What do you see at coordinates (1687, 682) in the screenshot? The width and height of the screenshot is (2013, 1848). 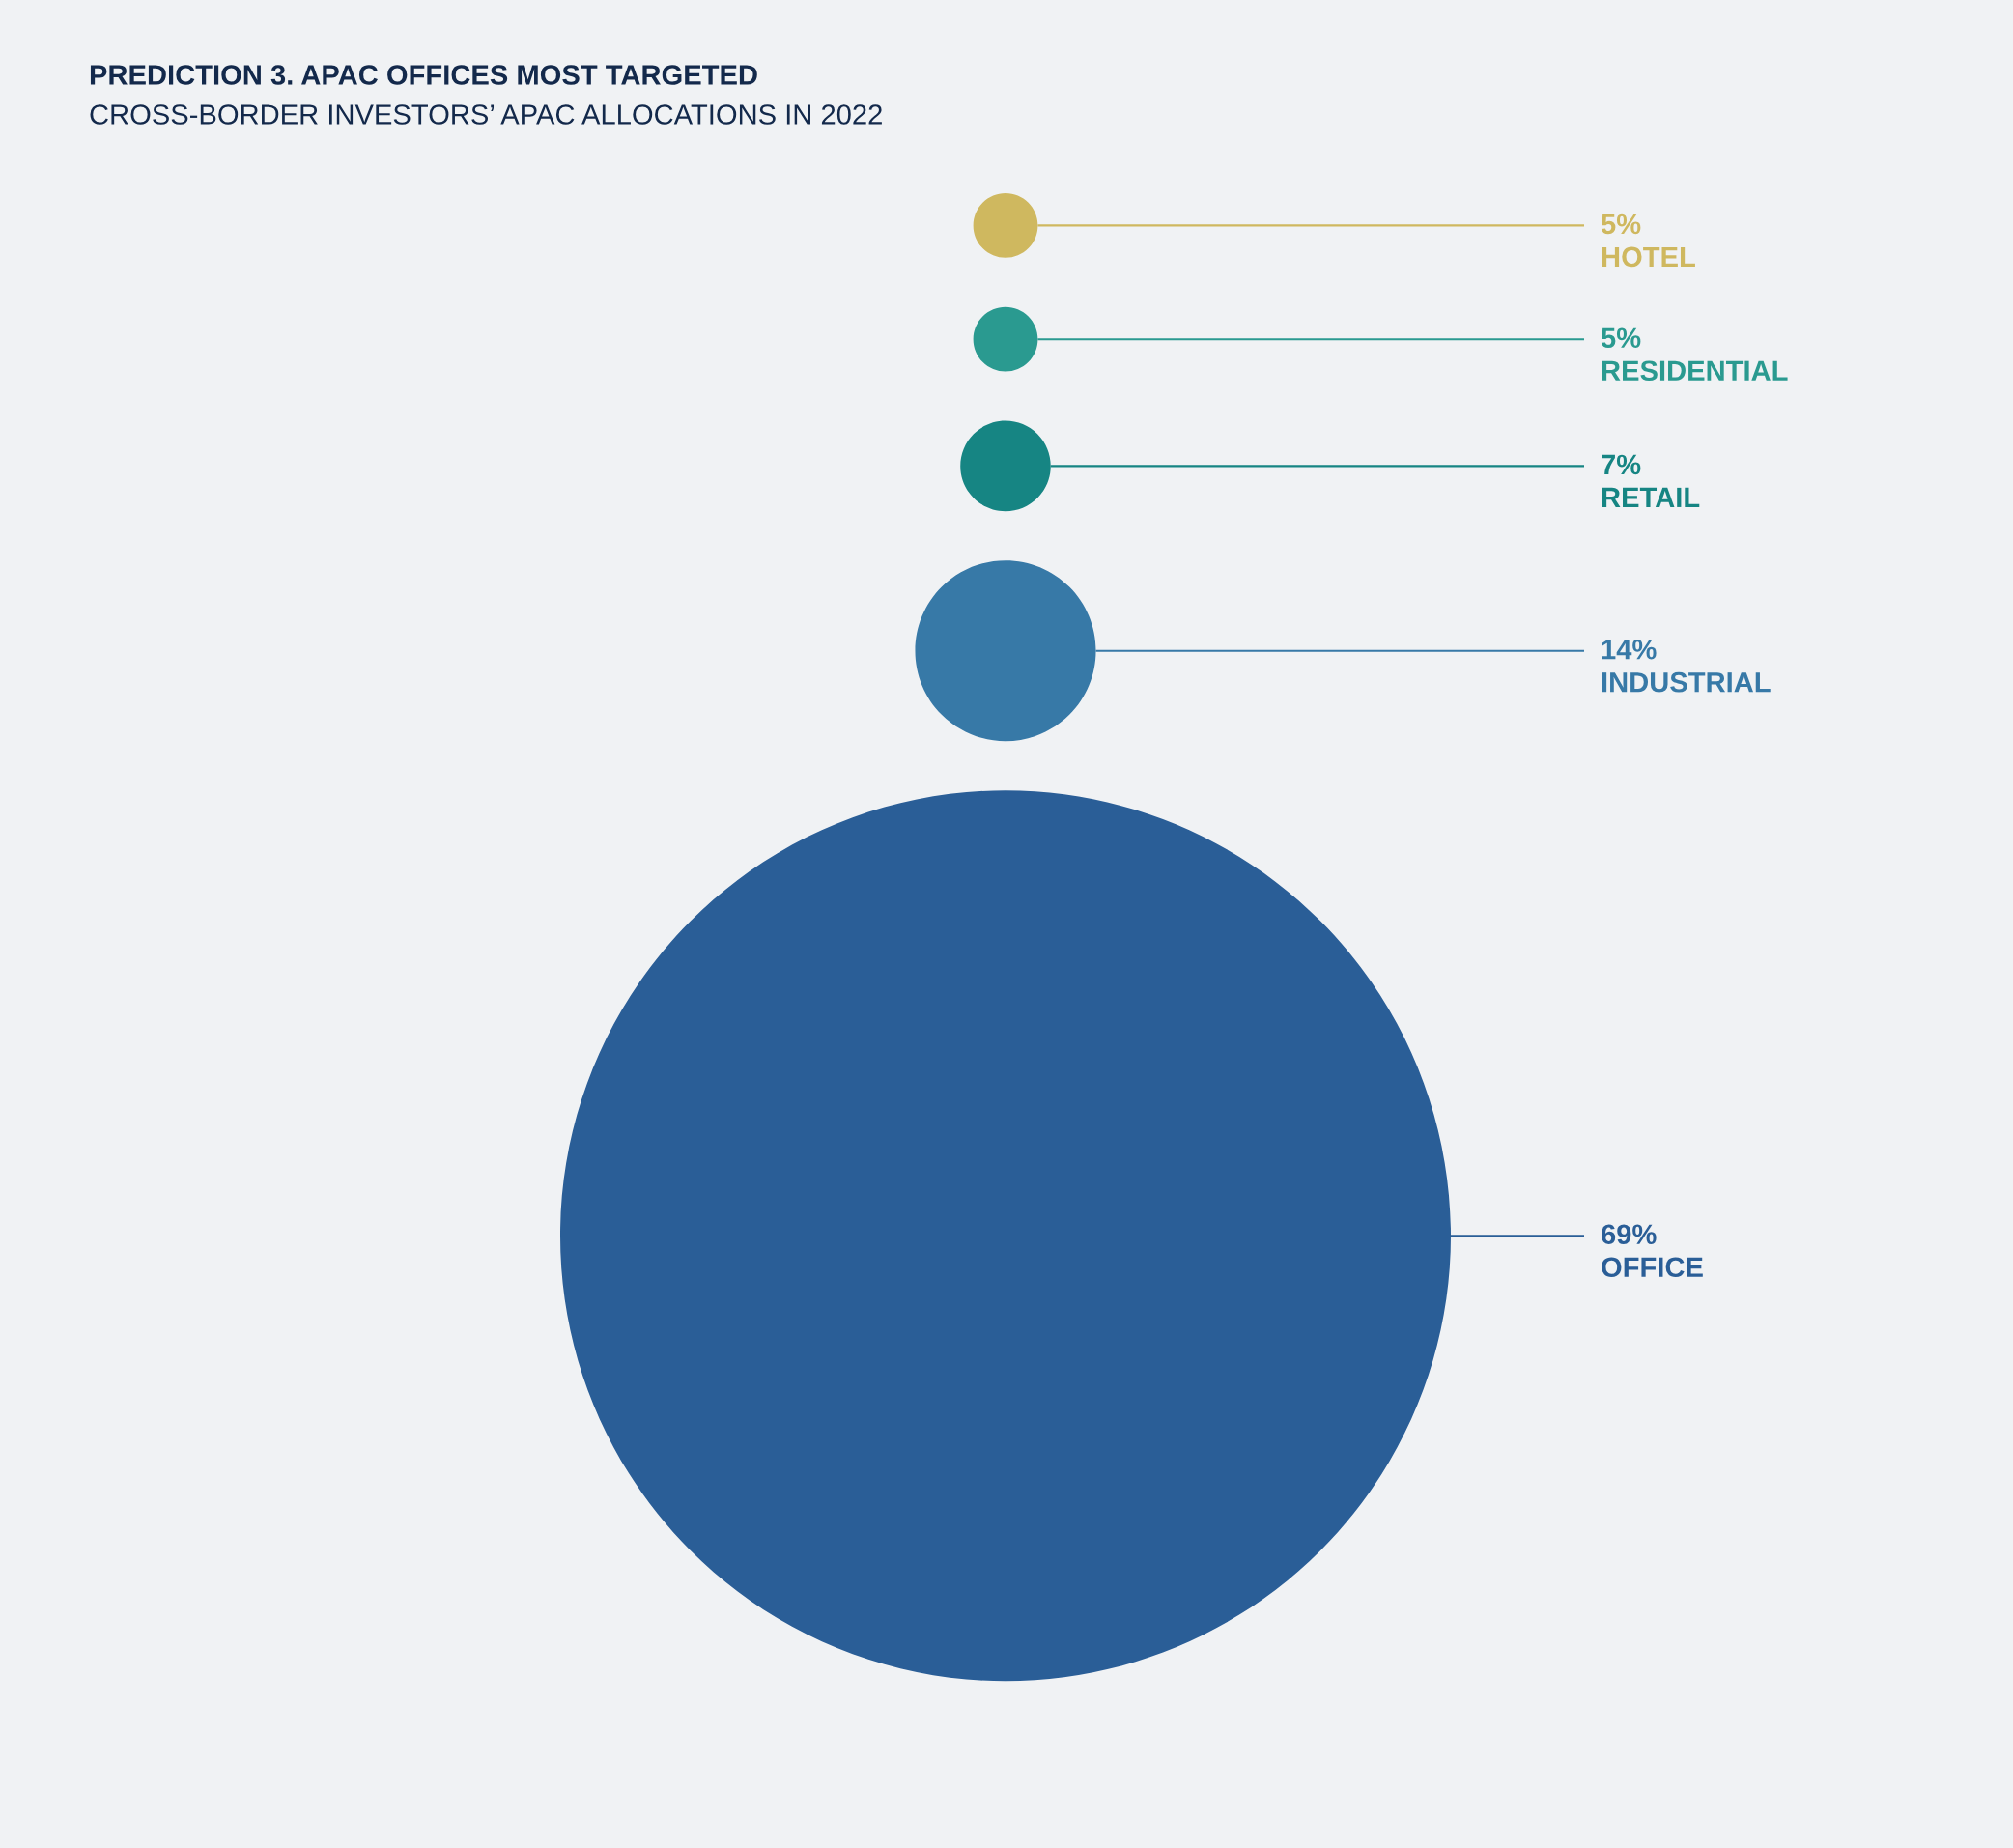 I see `category-label: INDUSTRIAL` at bounding box center [1687, 682].